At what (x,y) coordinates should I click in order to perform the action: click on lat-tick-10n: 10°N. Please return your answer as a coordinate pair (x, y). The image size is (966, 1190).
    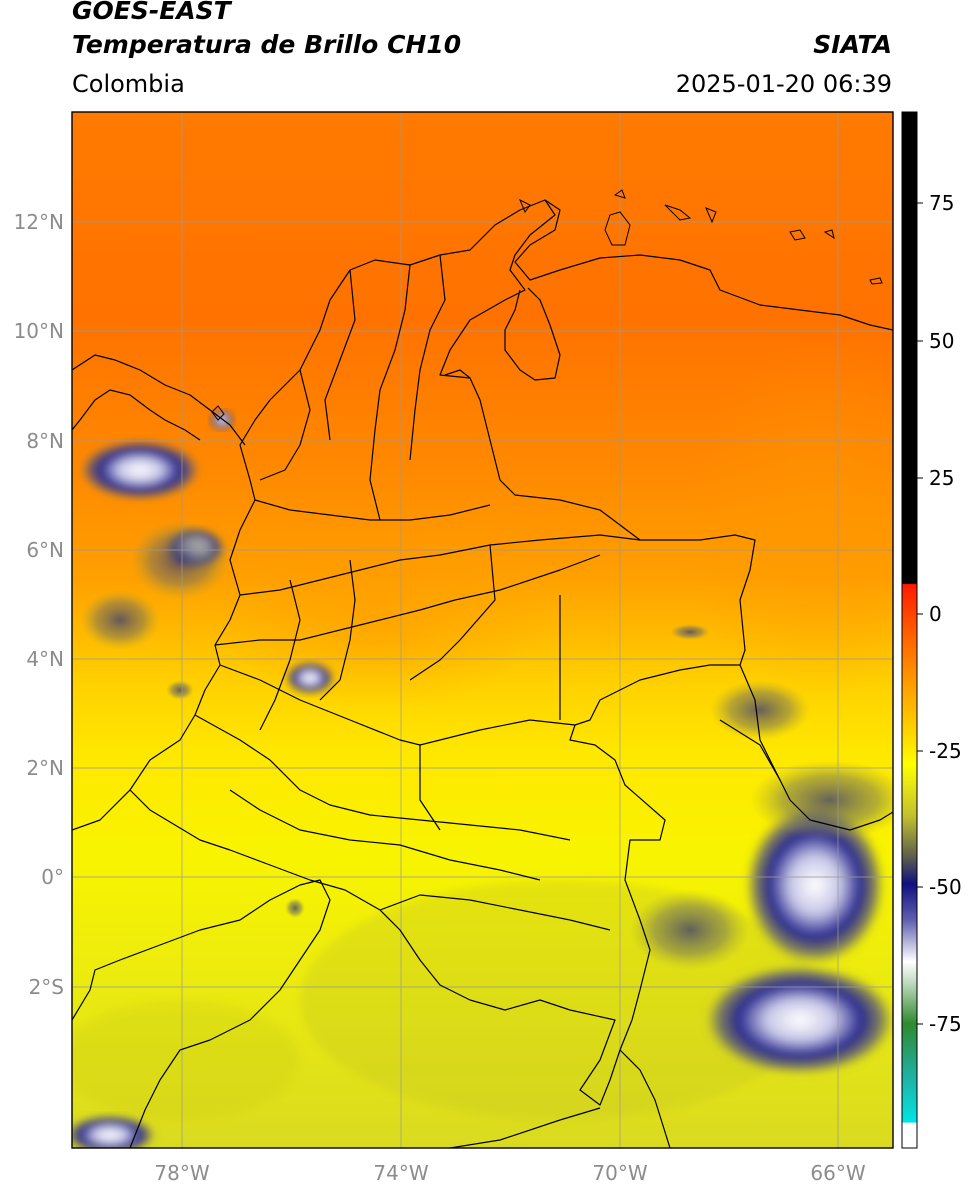
    Looking at the image, I should click on (39, 331).